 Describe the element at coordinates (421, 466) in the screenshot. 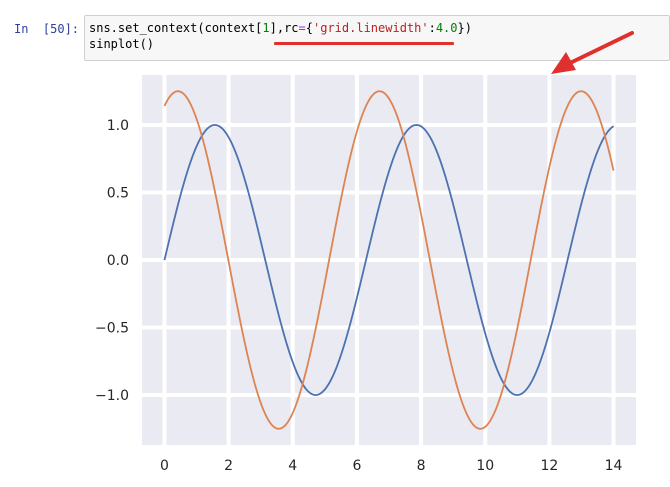

I see `x-tick-label: 8` at that location.